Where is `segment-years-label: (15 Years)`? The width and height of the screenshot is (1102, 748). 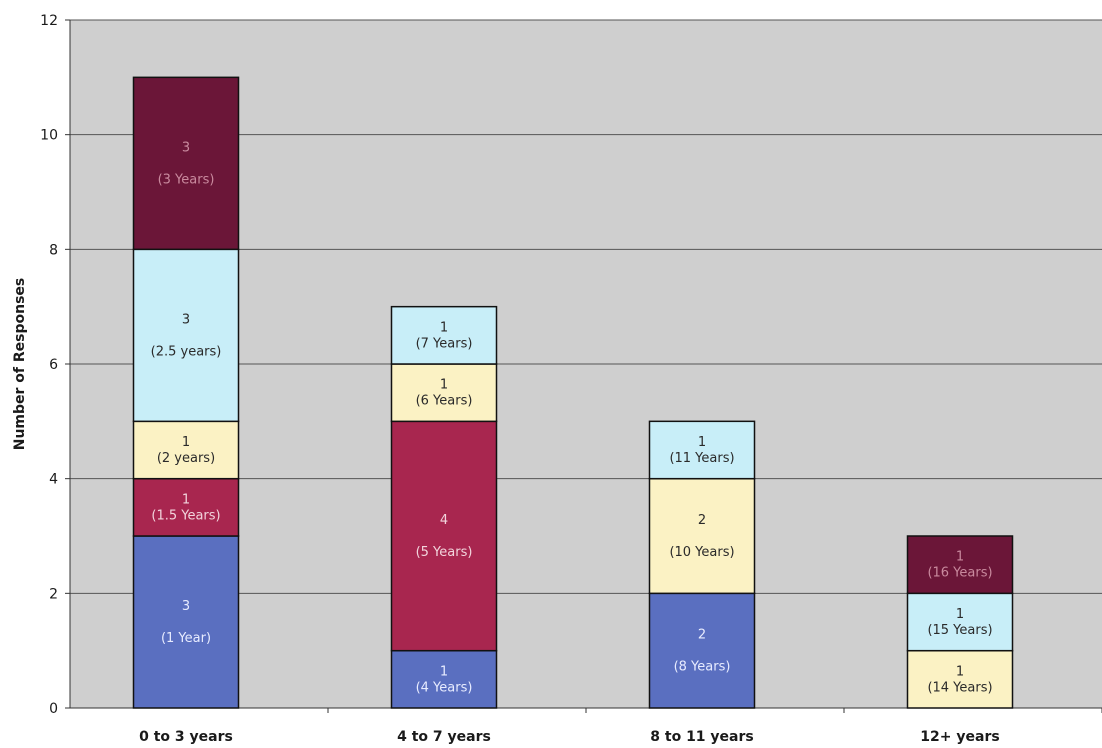 segment-years-label: (15 Years) is located at coordinates (959, 630).